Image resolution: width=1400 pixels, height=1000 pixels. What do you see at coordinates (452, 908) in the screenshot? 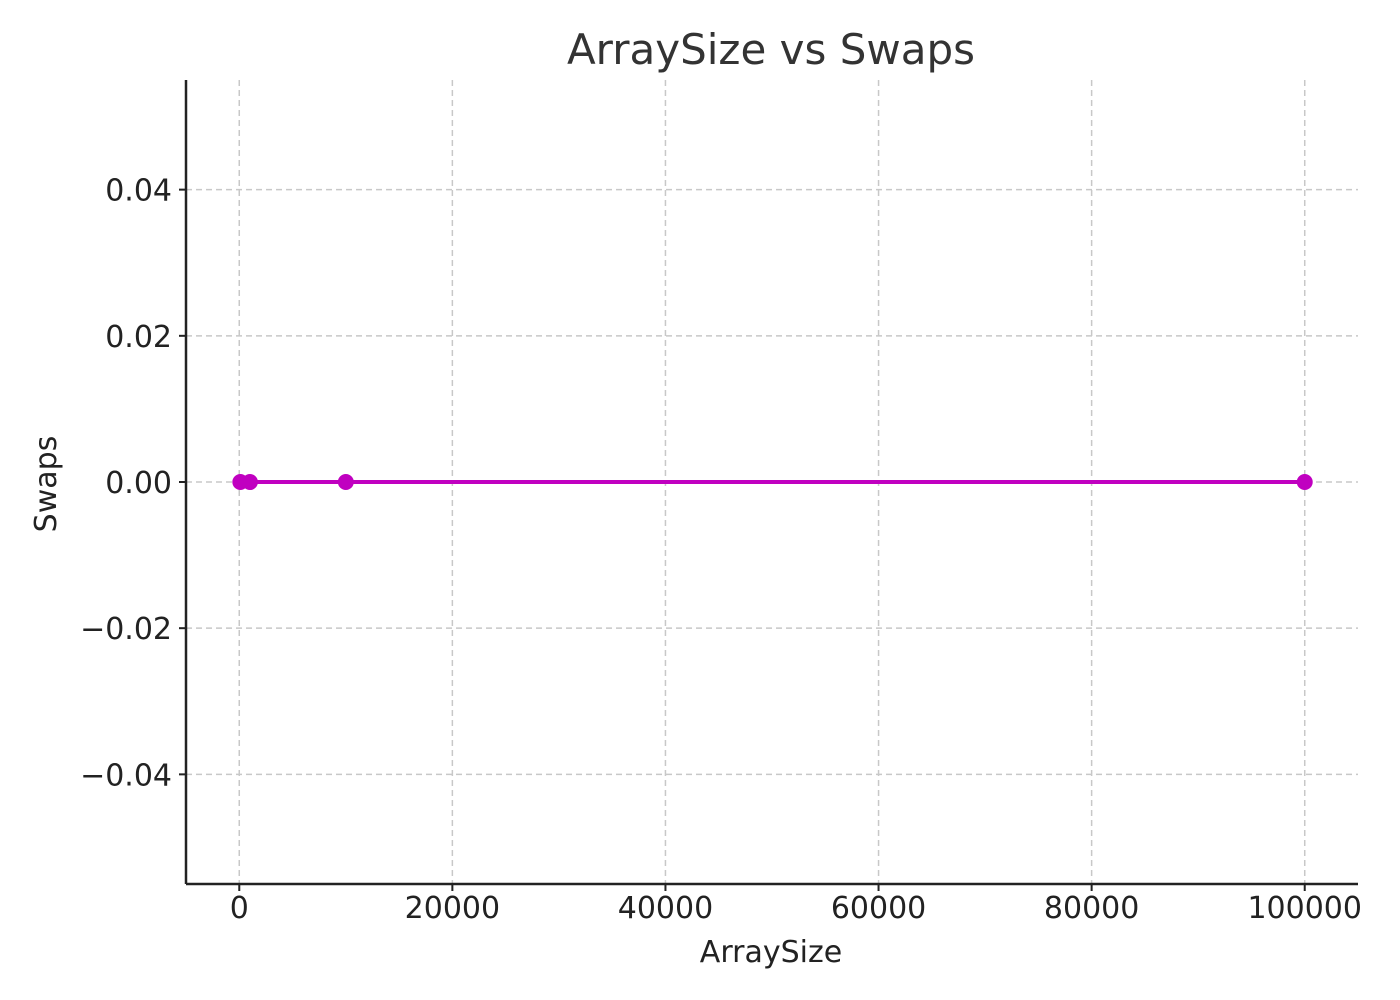
I see `x-tick-label: 20000` at bounding box center [452, 908].